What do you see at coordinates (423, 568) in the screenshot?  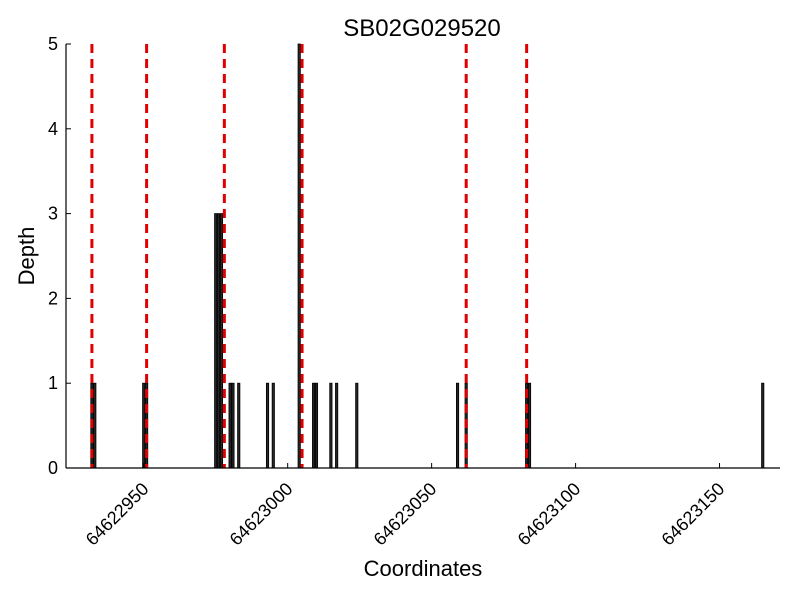 I see `x-axis-label: Coordinates` at bounding box center [423, 568].